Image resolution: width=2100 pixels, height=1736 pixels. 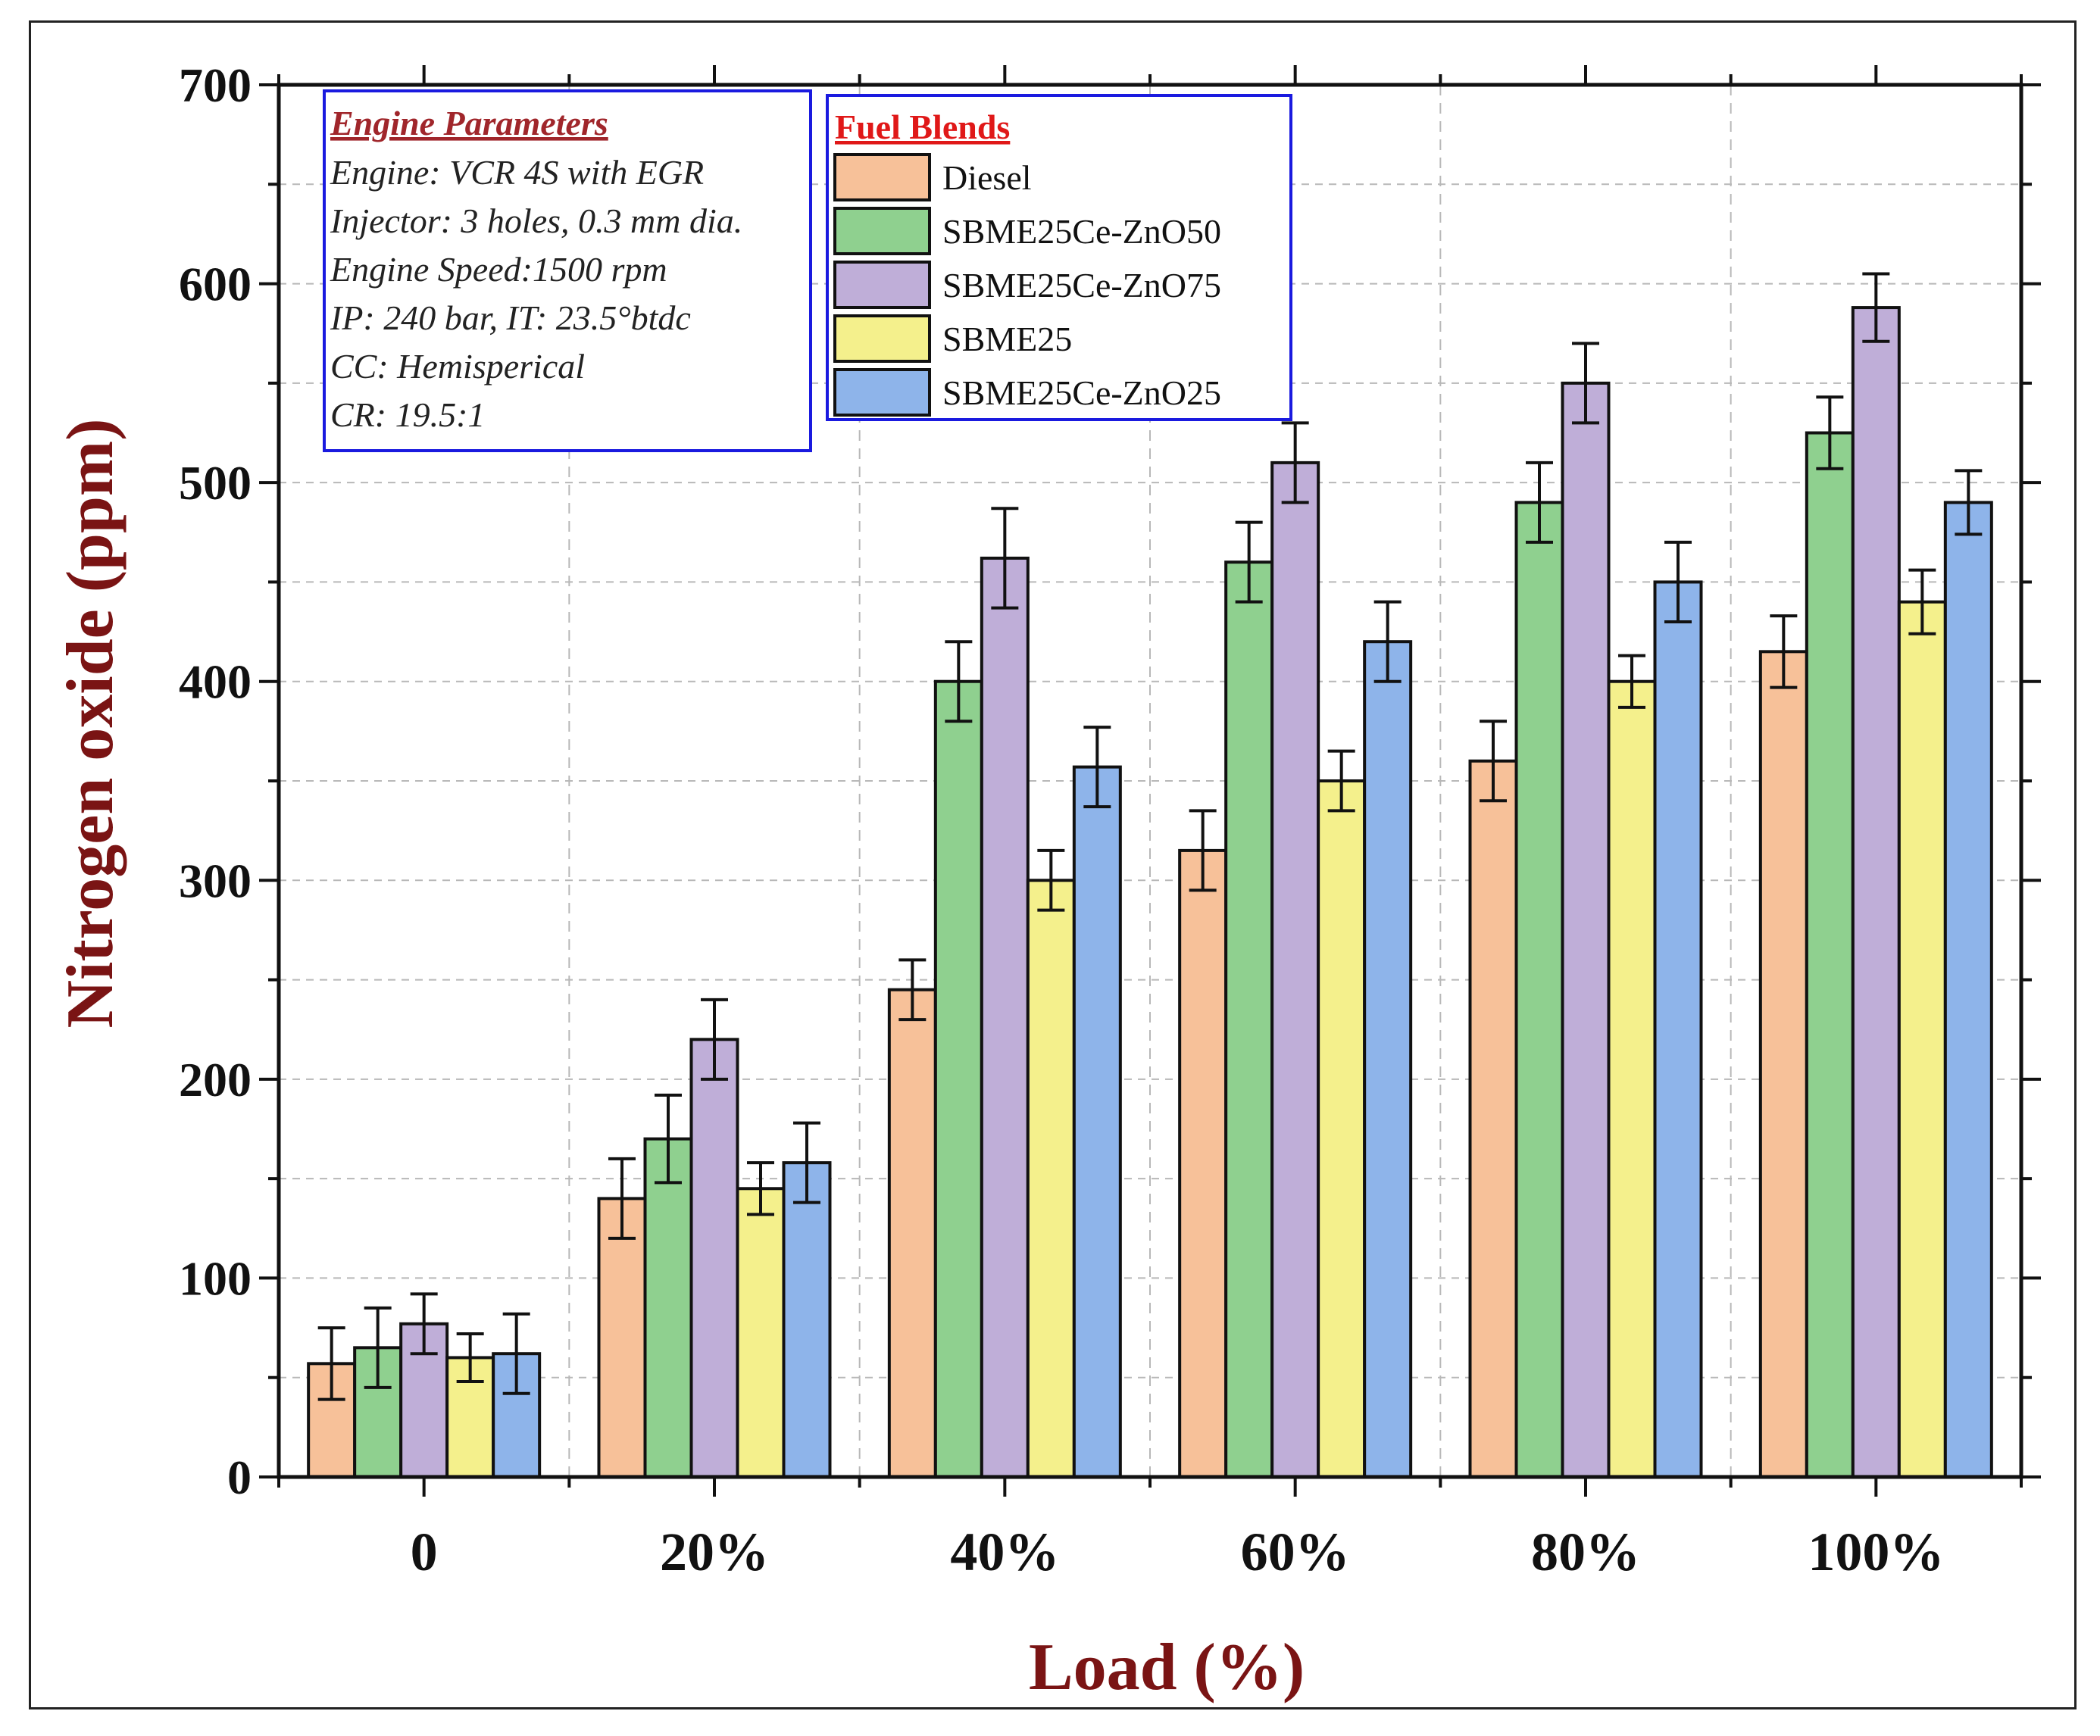 What do you see at coordinates (1296, 1552) in the screenshot?
I see `x-tick-label: 60%` at bounding box center [1296, 1552].